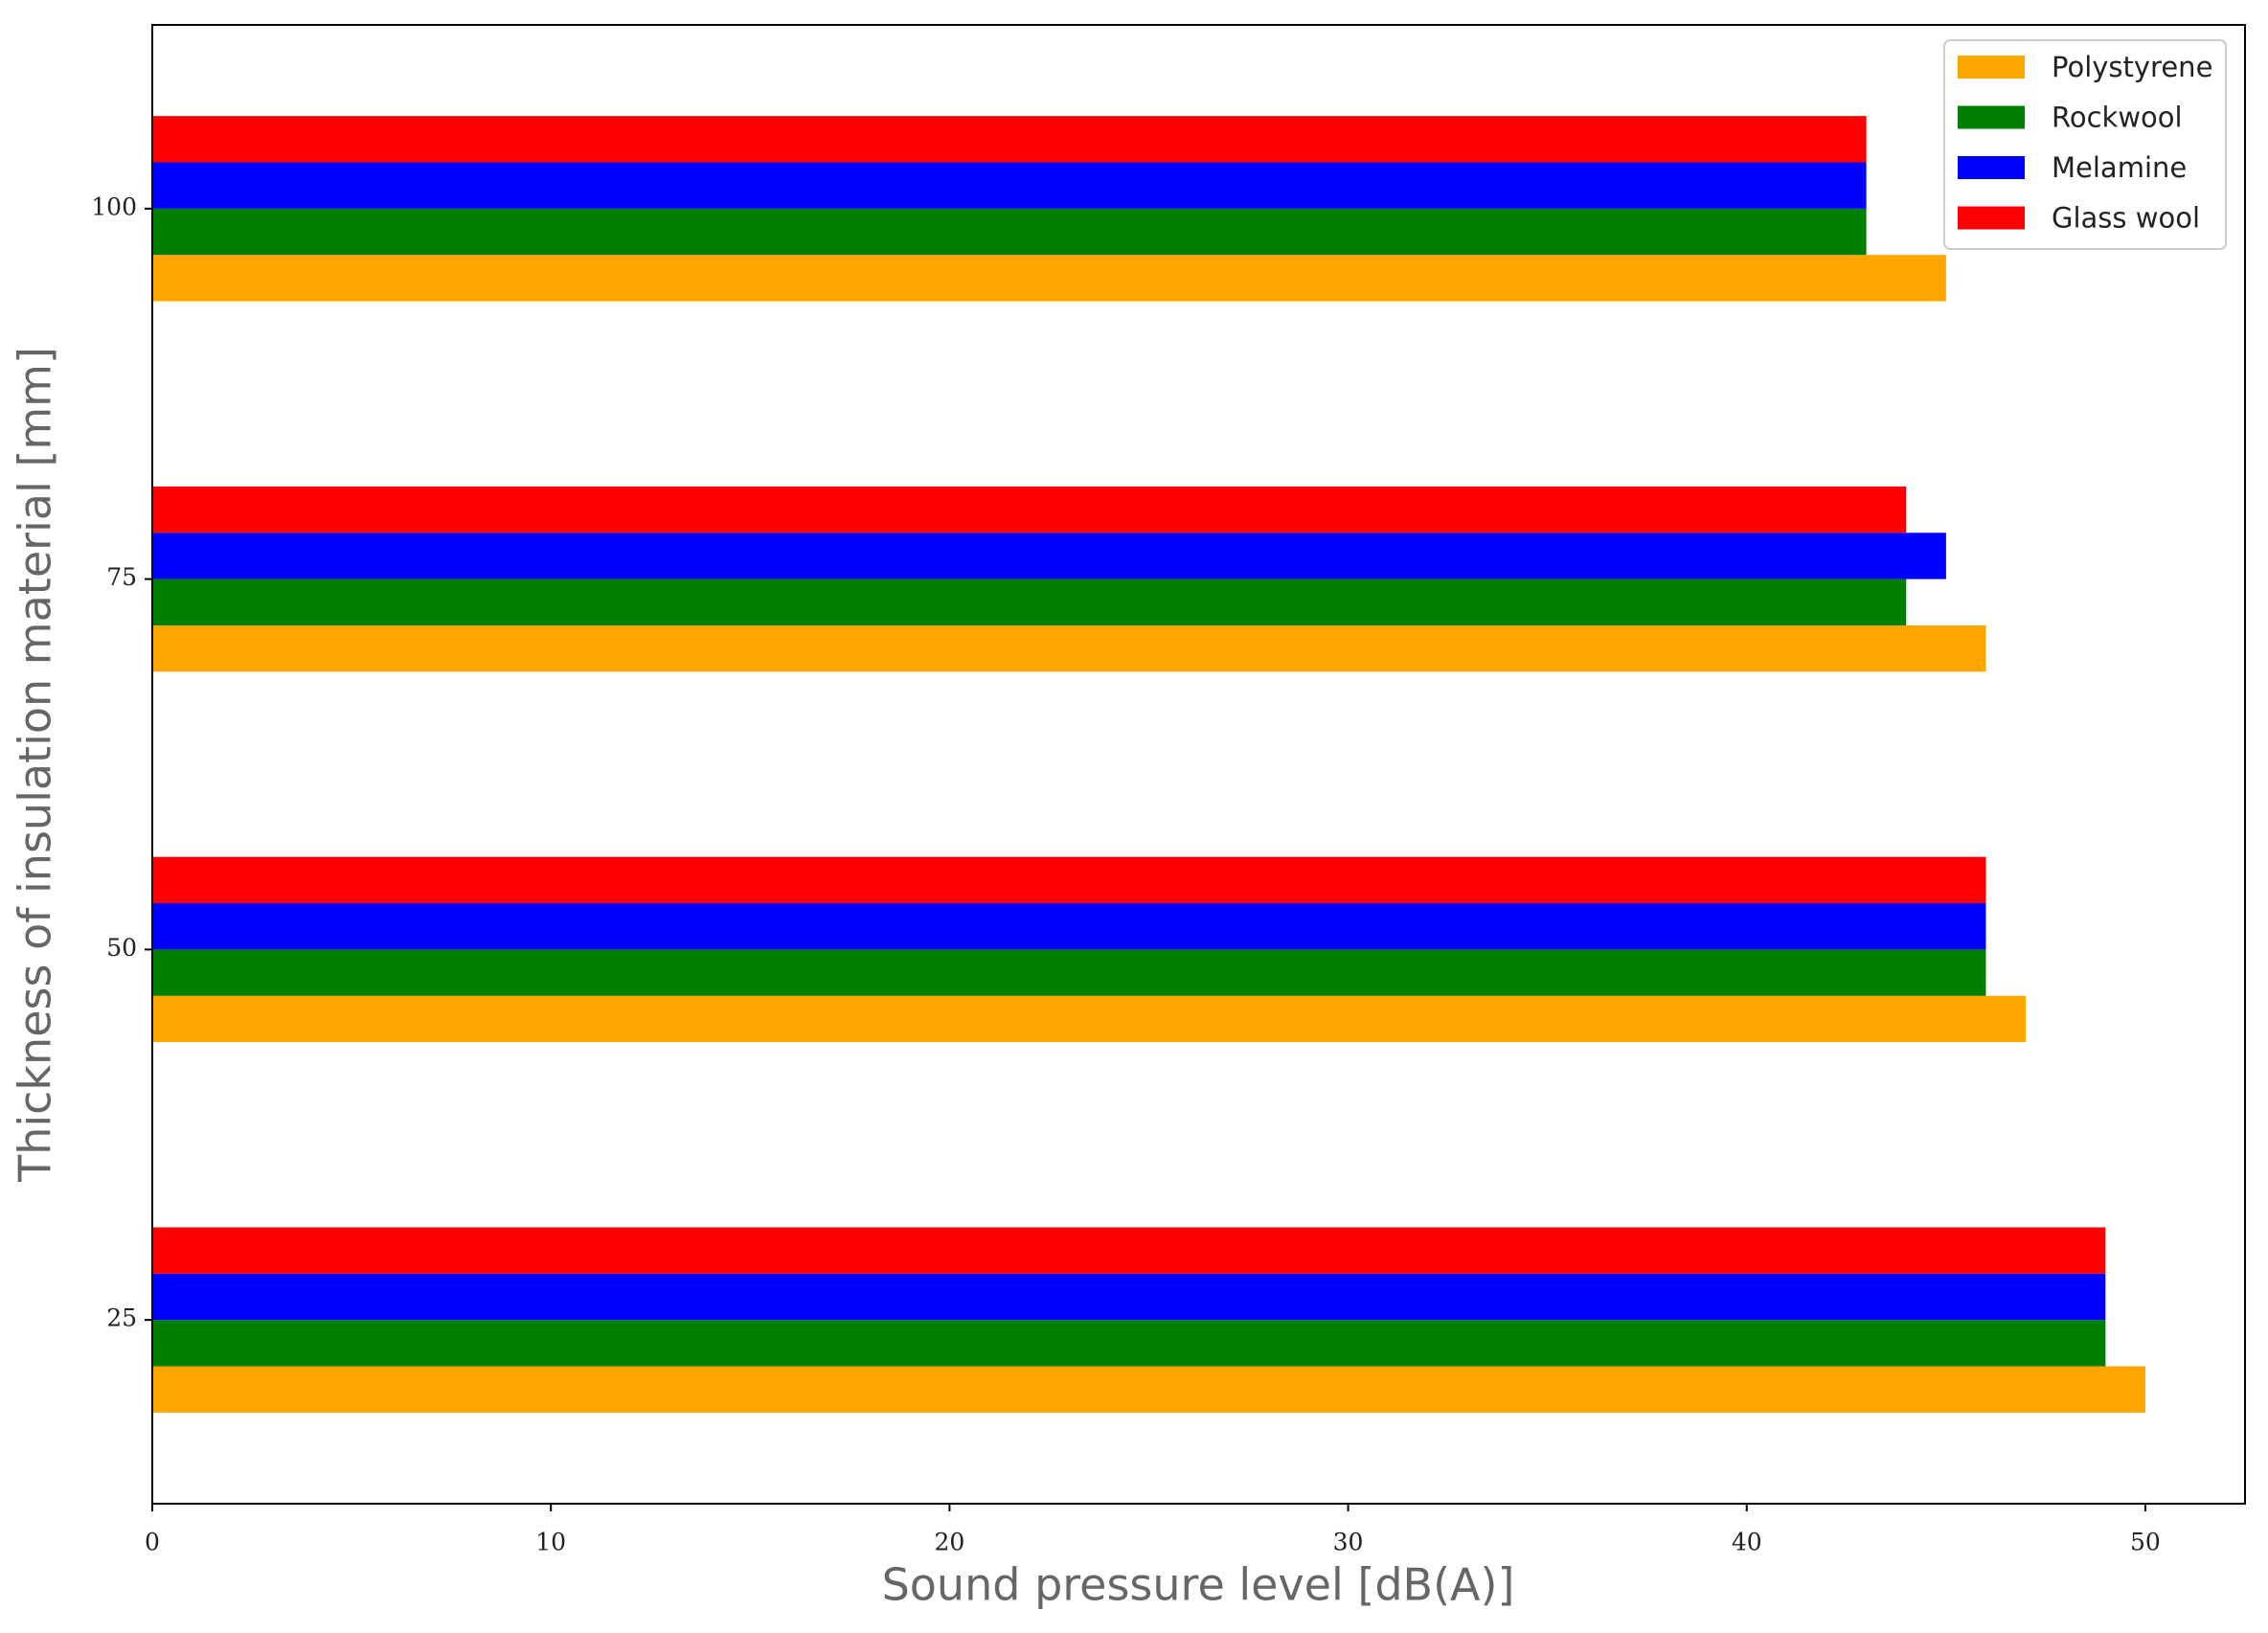 This screenshot has width=2268, height=1633. I want to click on x-tick-label: 30, so click(1348, 1542).